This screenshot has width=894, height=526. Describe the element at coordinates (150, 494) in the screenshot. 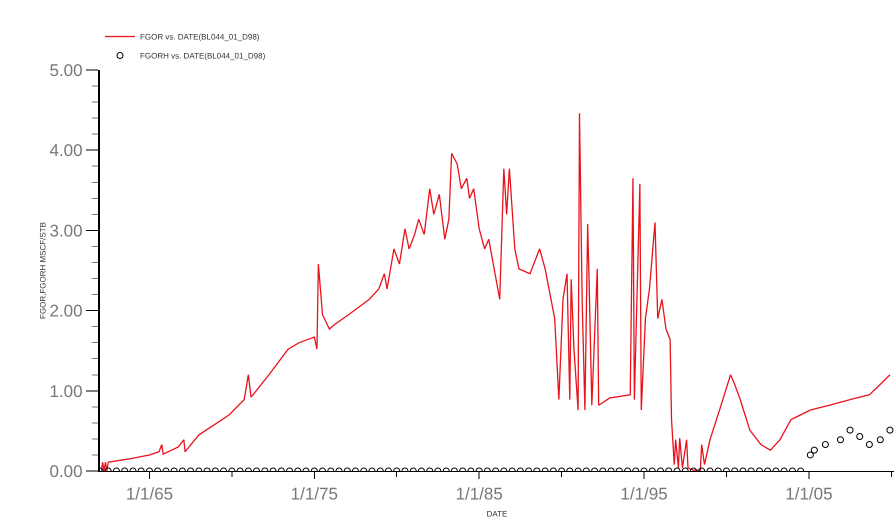

I see `x-tick-label: 1/1/65` at that location.